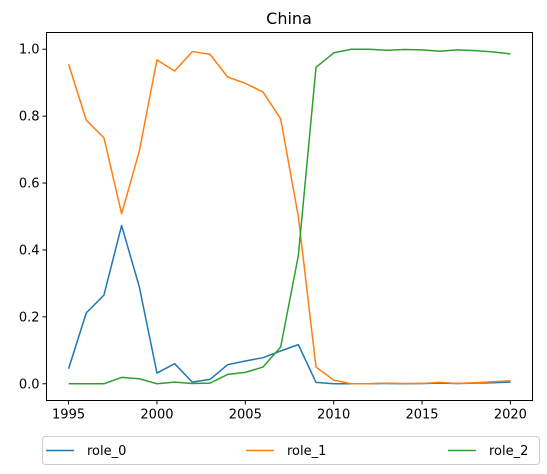 Image resolution: width=547 pixels, height=474 pixels. I want to click on x-tick-label: 2015, so click(421, 415).